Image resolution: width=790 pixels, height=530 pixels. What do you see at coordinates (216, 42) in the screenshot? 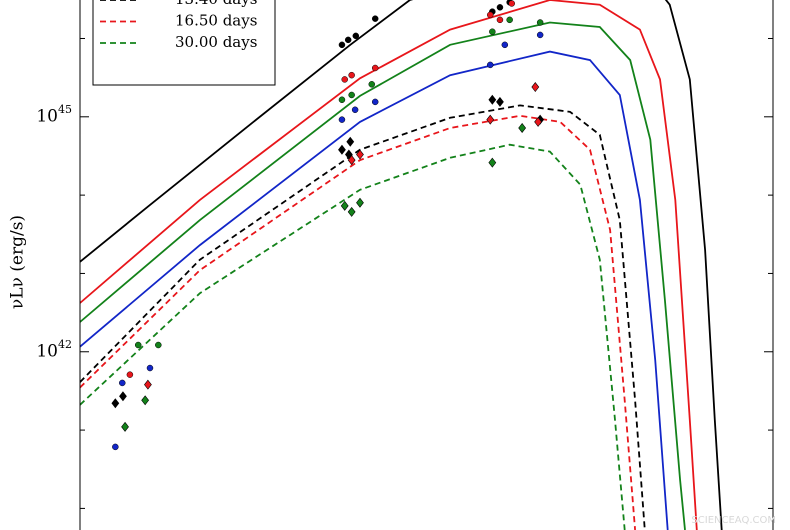
I see `legend-label: 30.00 days` at bounding box center [216, 42].